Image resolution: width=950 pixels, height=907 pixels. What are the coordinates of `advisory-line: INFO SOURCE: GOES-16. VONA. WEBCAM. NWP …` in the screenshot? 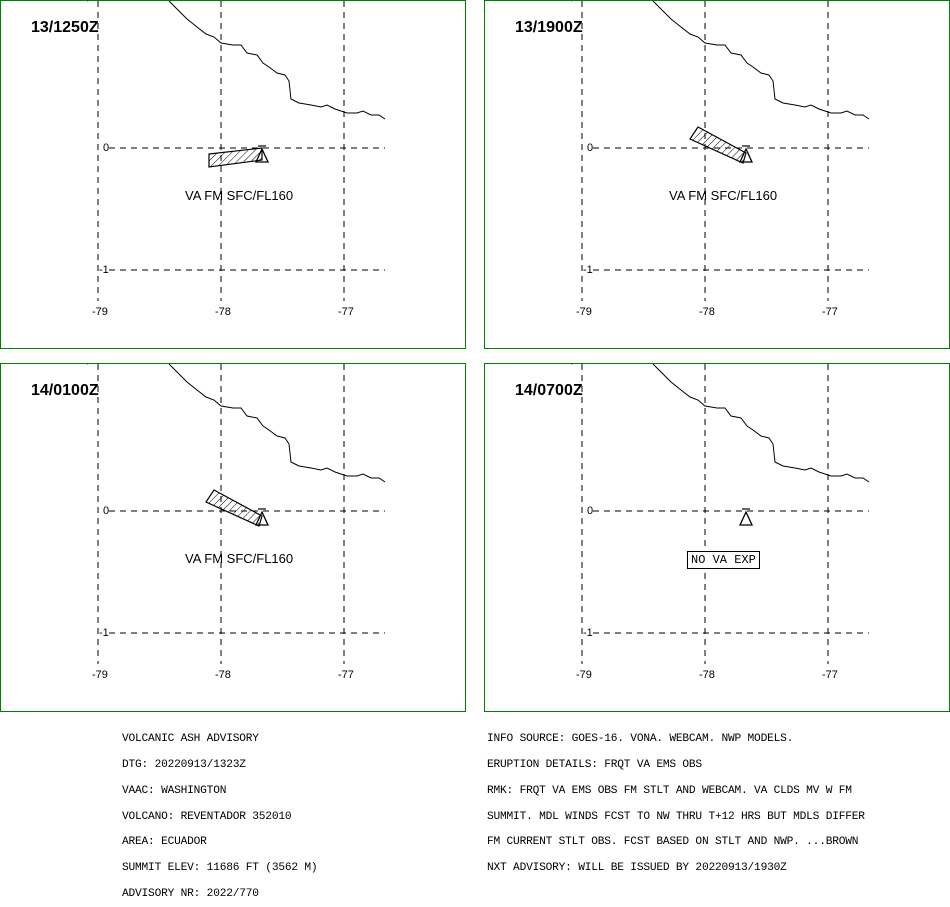 It's located at (640, 739).